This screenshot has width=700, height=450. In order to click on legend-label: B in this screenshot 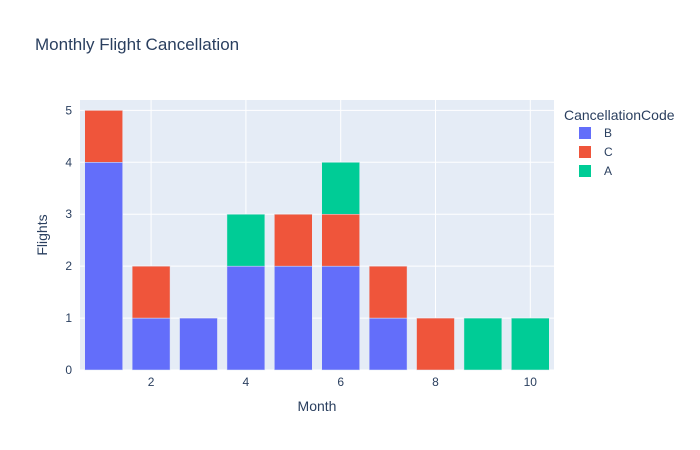, I will do `click(608, 133)`.